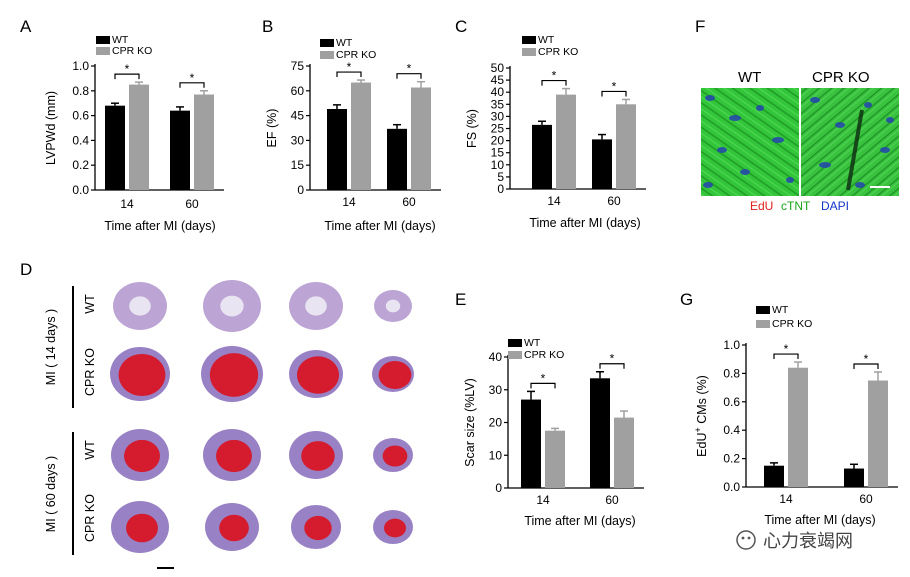  Describe the element at coordinates (841, 77) in the screenshot. I see `micrograph-label-ko: CPR KO` at that location.